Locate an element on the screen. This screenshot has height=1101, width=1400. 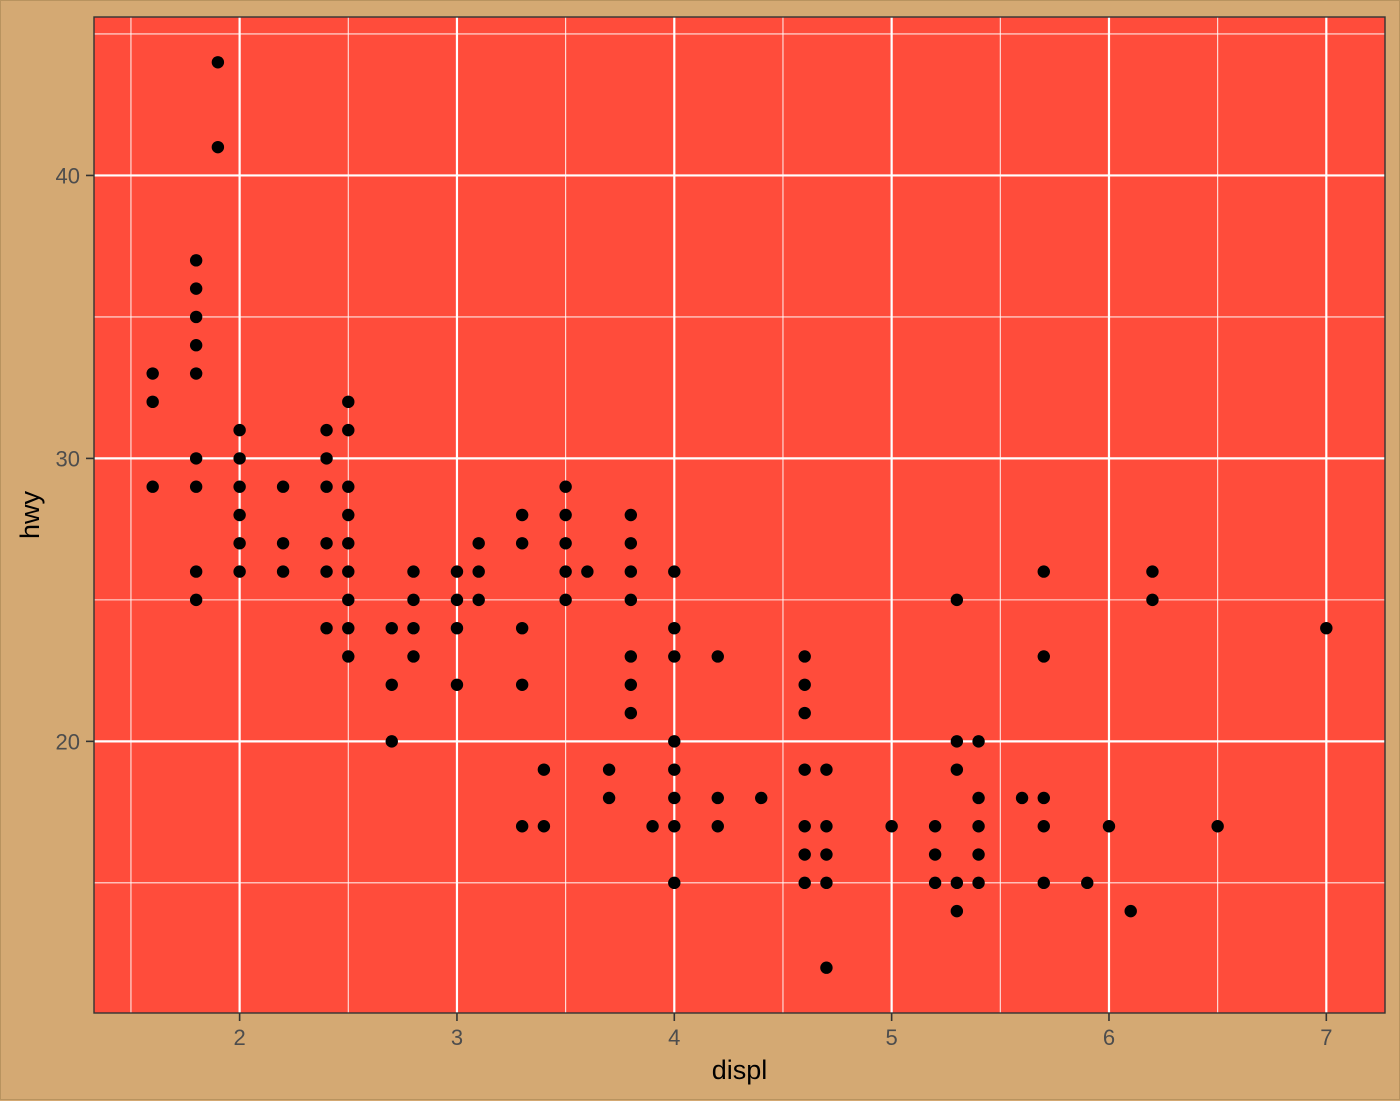
y-tick-label: 40 is located at coordinates (68, 175).